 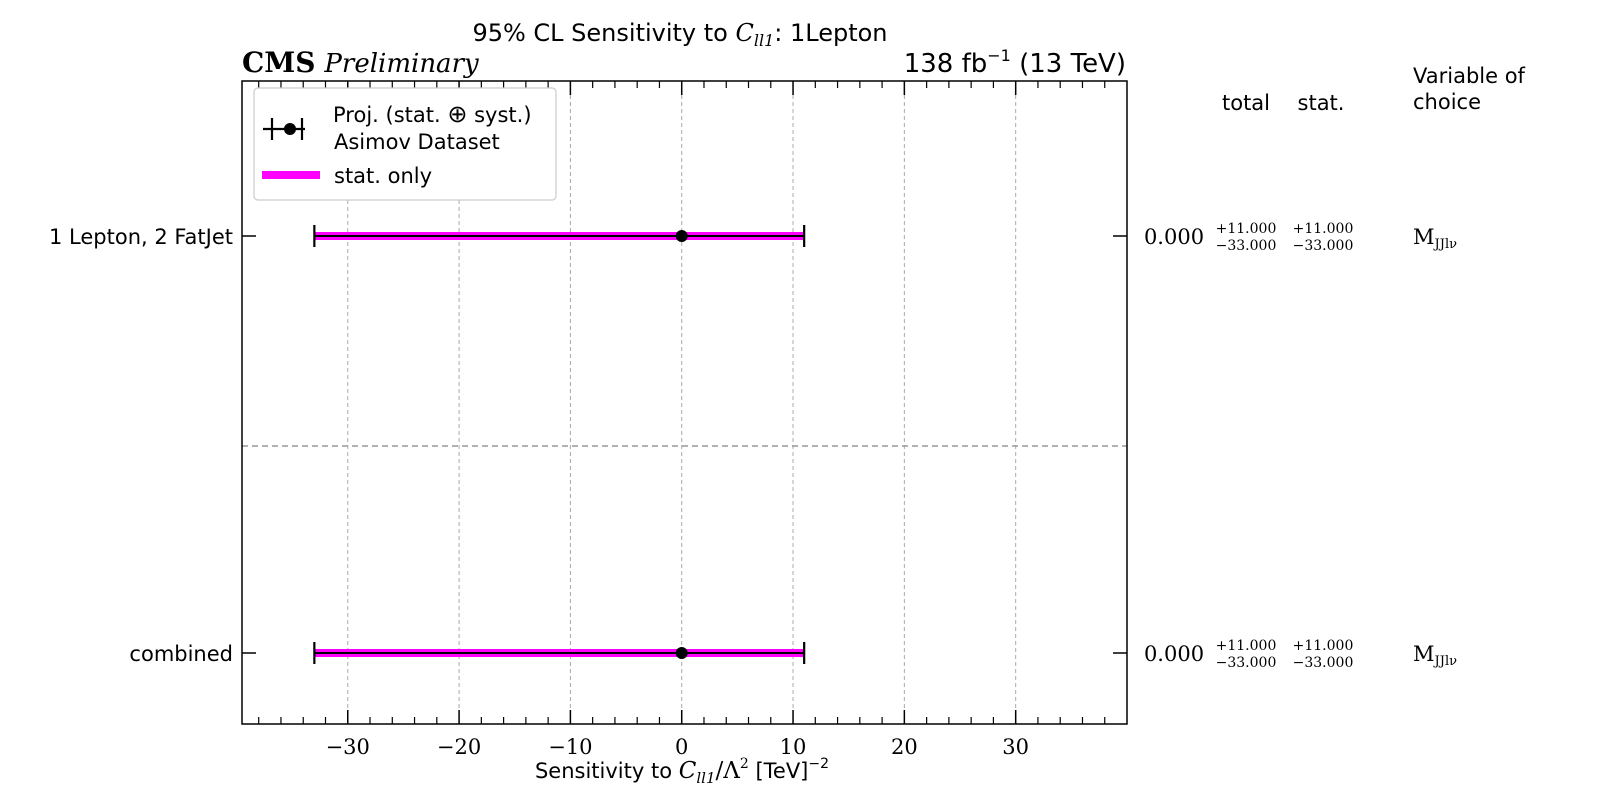 I want to click on column-header-stat: stat., so click(x=1321, y=103).